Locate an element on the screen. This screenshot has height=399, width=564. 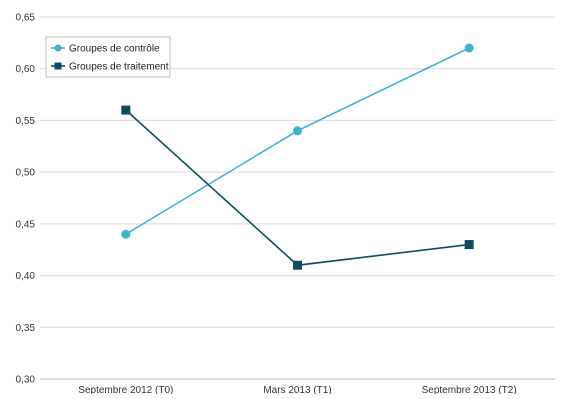
legend-item: Groupes de contrôle is located at coordinates (105, 49).